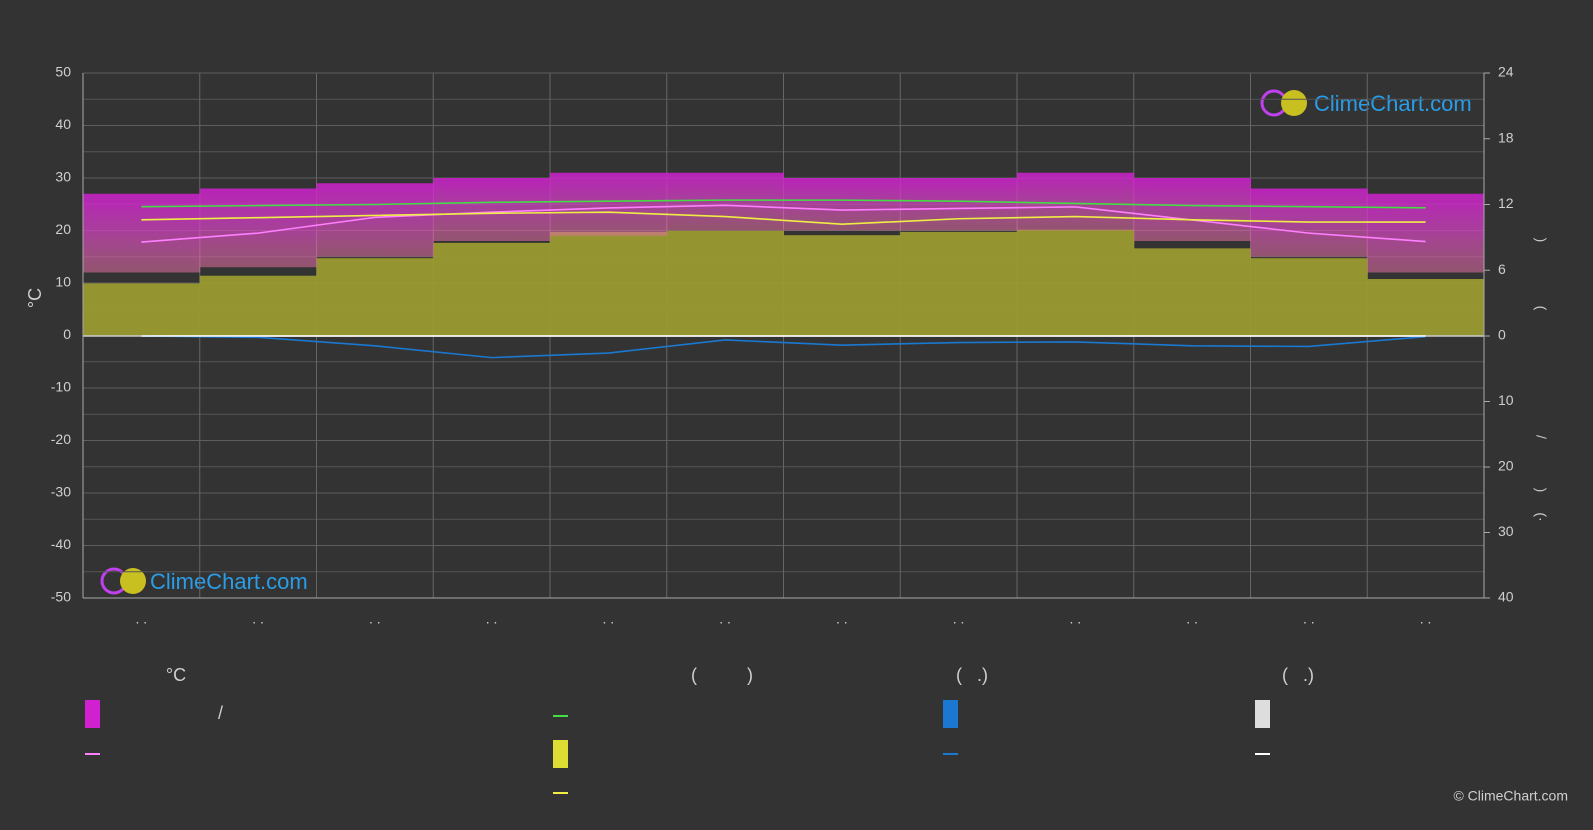  What do you see at coordinates (1506, 466) in the screenshot?
I see `precip-tick-label: 20` at bounding box center [1506, 466].